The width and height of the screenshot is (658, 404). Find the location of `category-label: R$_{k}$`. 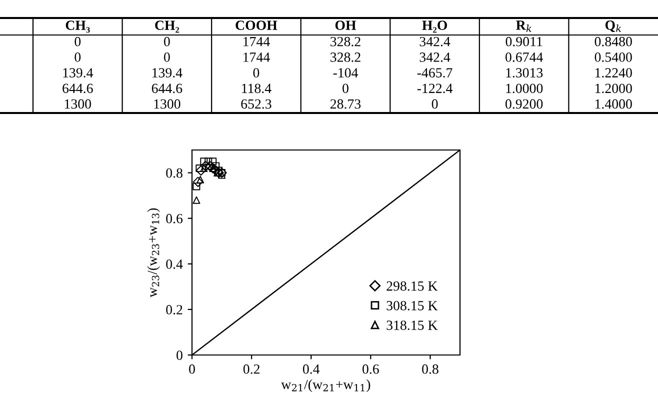

category-label: R$_{k}$ is located at coordinates (524, 26).